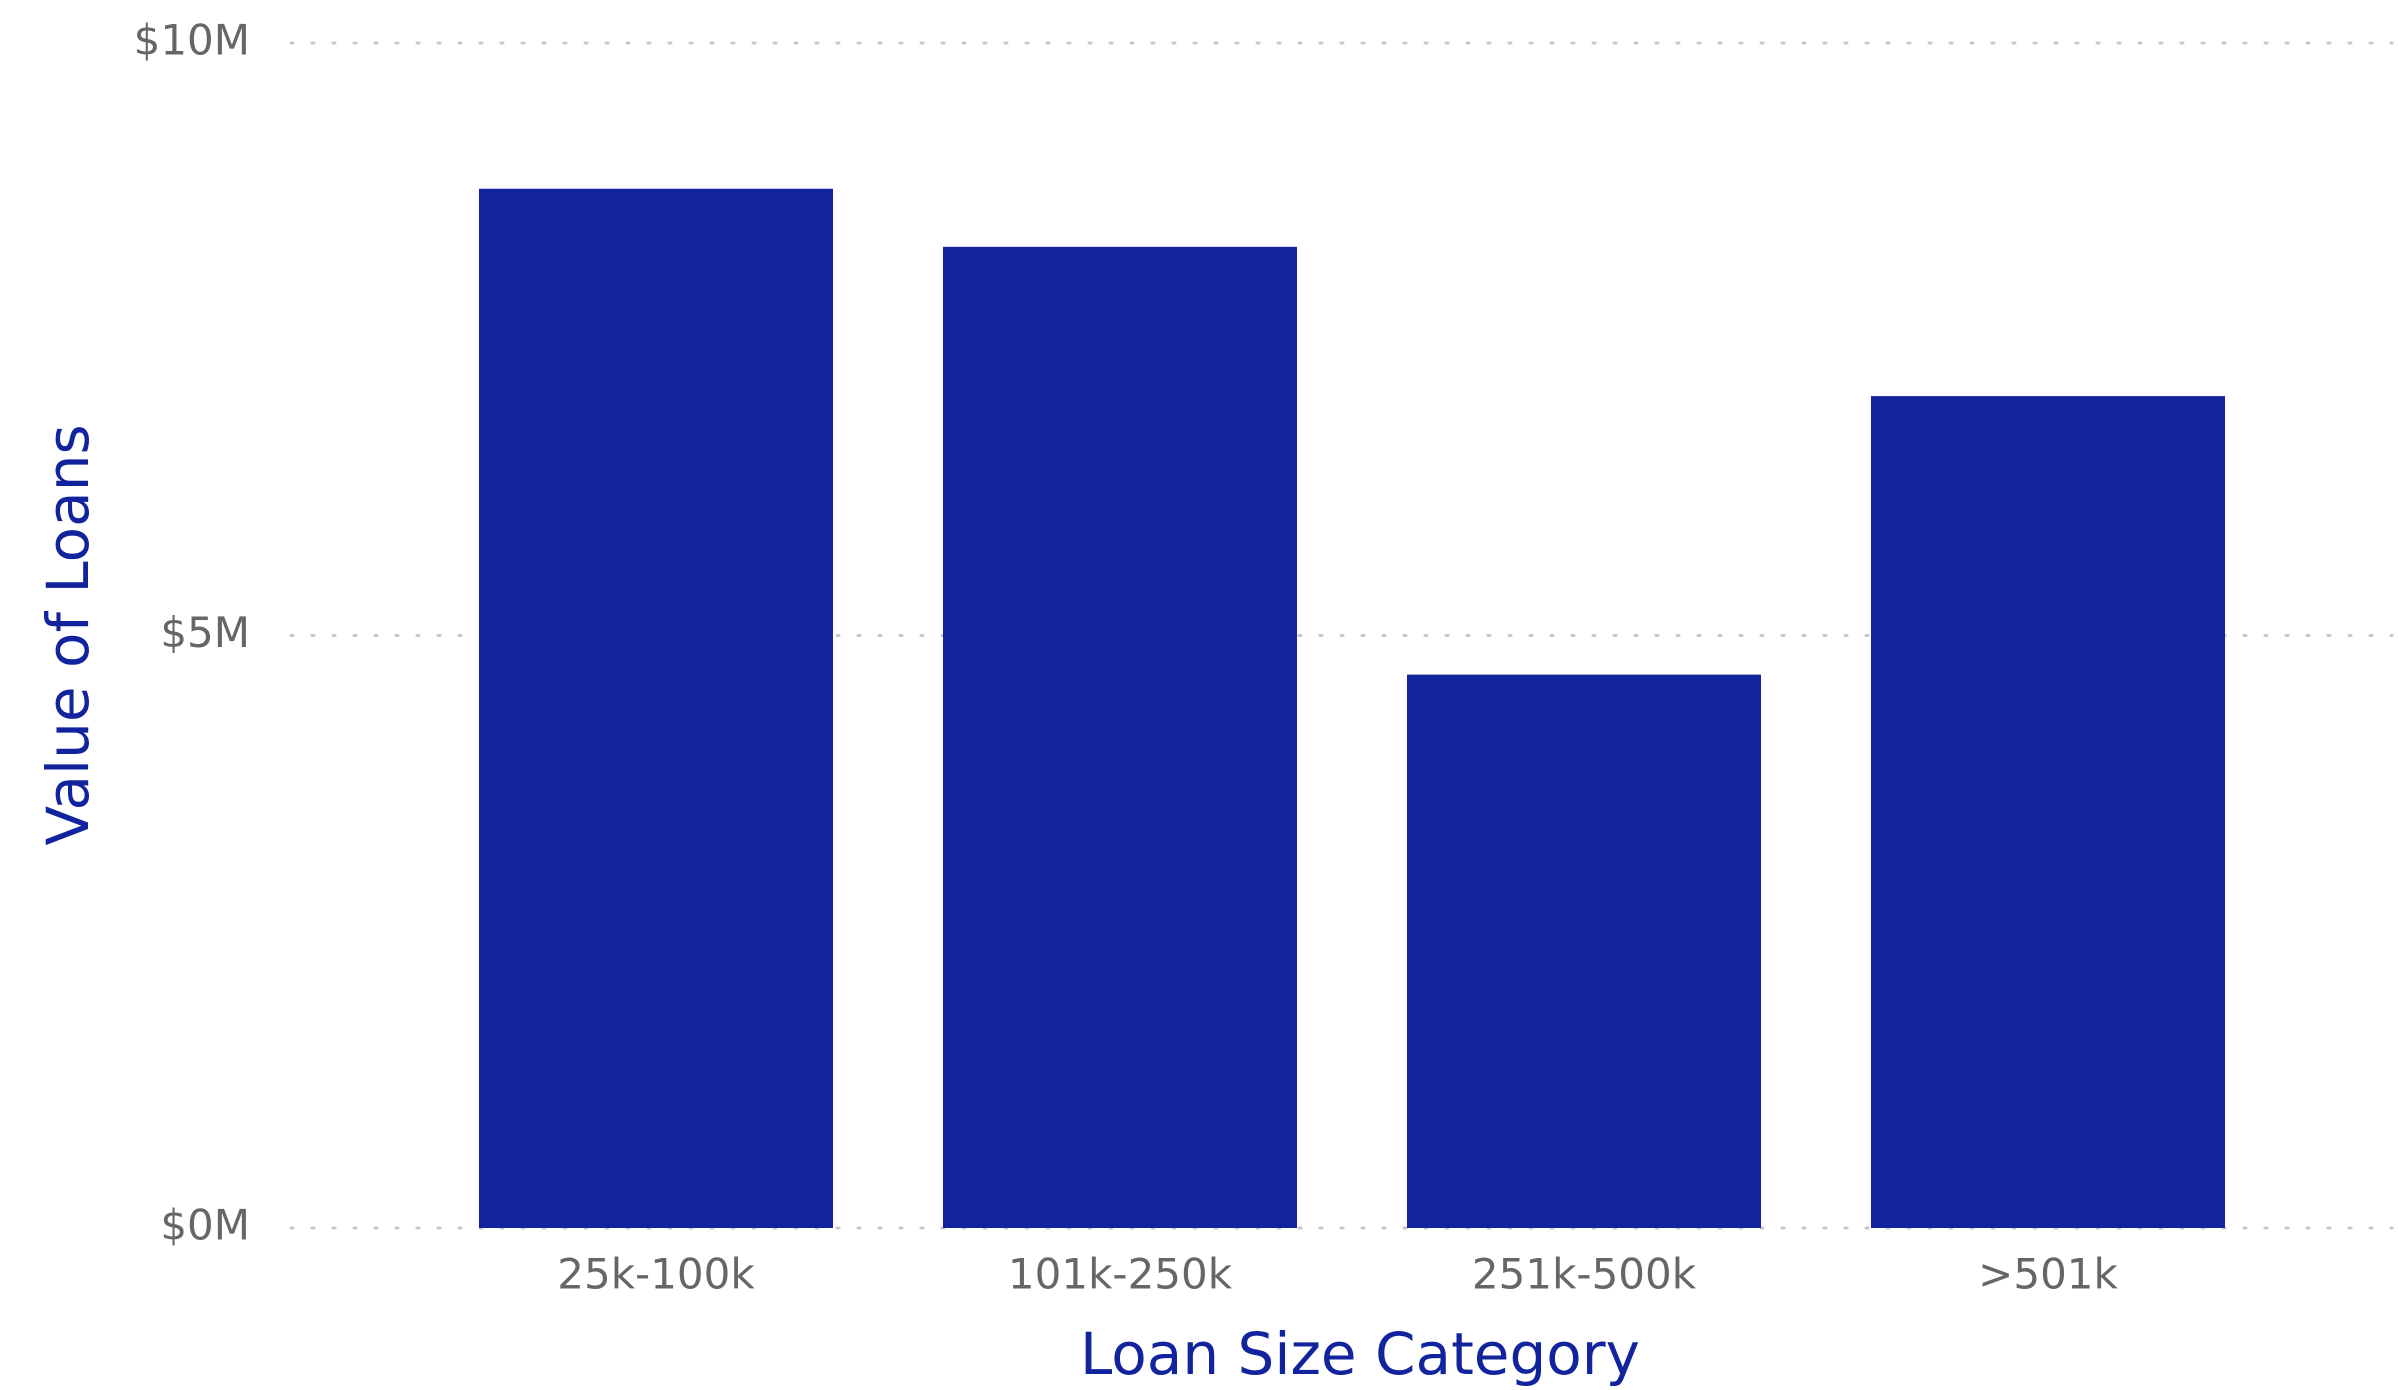 This screenshot has height=1390, width=2398. I want to click on x-tick-label: 101k-250k, so click(1120, 1274).